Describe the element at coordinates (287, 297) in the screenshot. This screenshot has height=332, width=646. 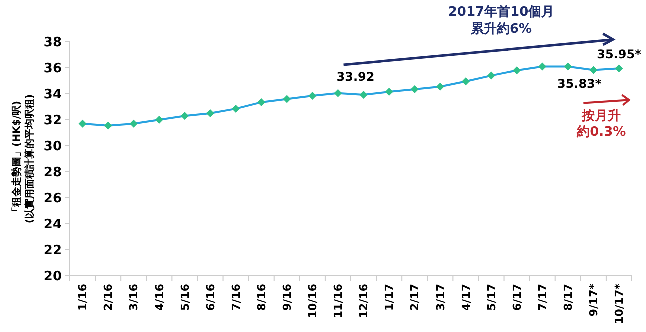
I see `x-tick-label: 9/16` at that location.